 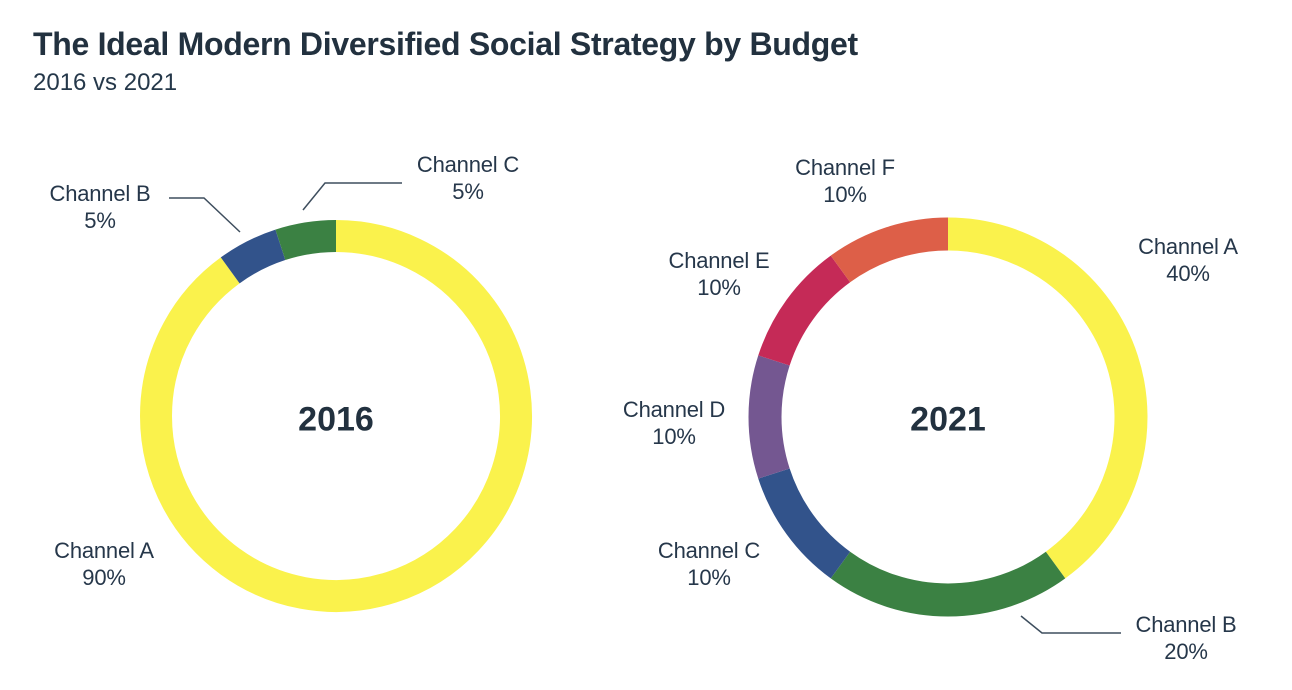 What do you see at coordinates (1047, 398) in the screenshot?
I see `segment-2021-channel-a` at bounding box center [1047, 398].